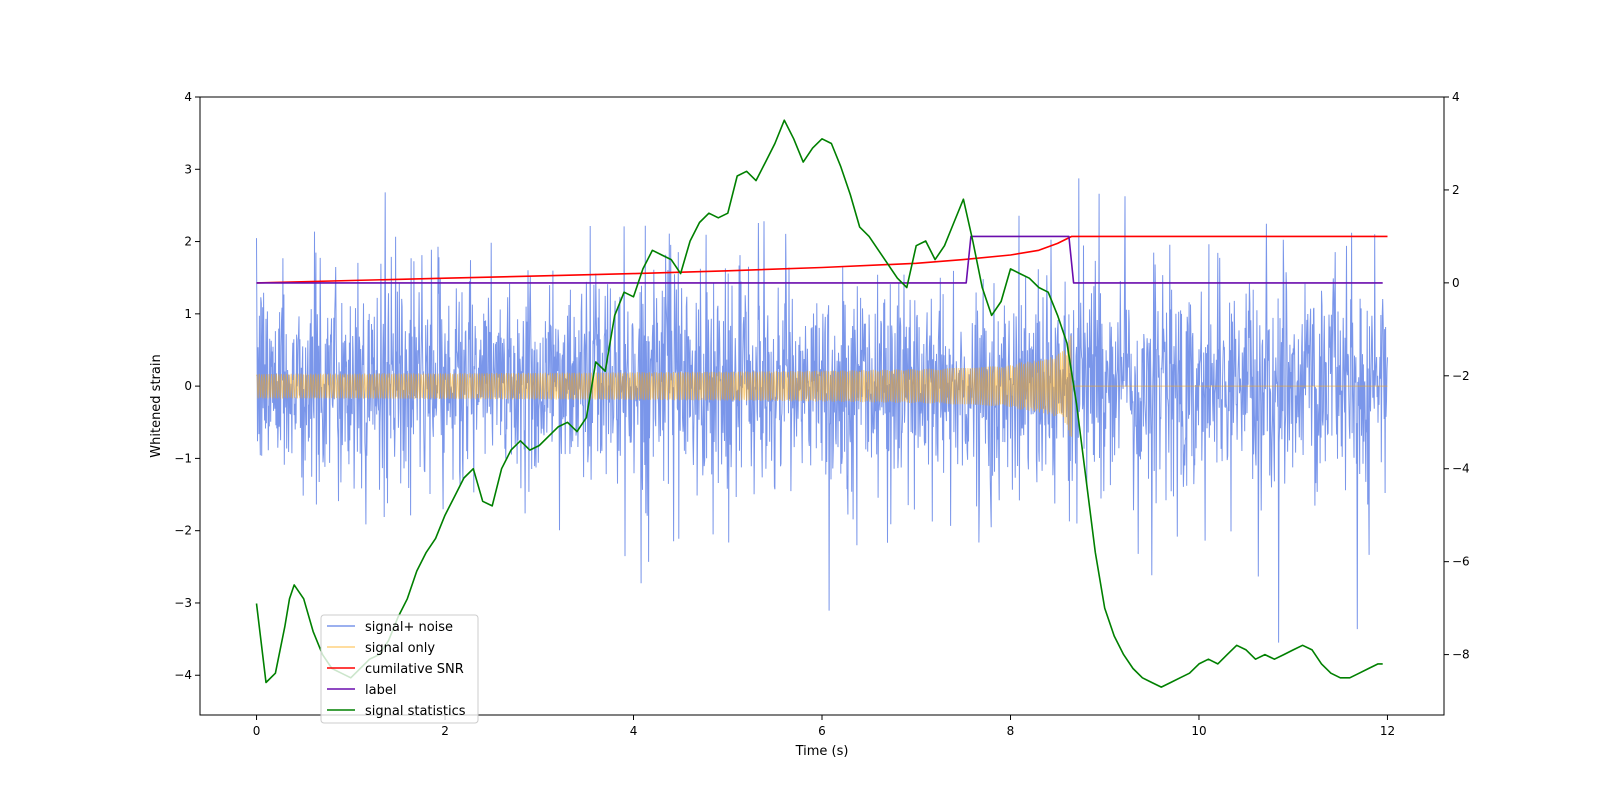 The width and height of the screenshot is (1600, 800). I want to click on legend-item: cumilative SNR, so click(395, 669).